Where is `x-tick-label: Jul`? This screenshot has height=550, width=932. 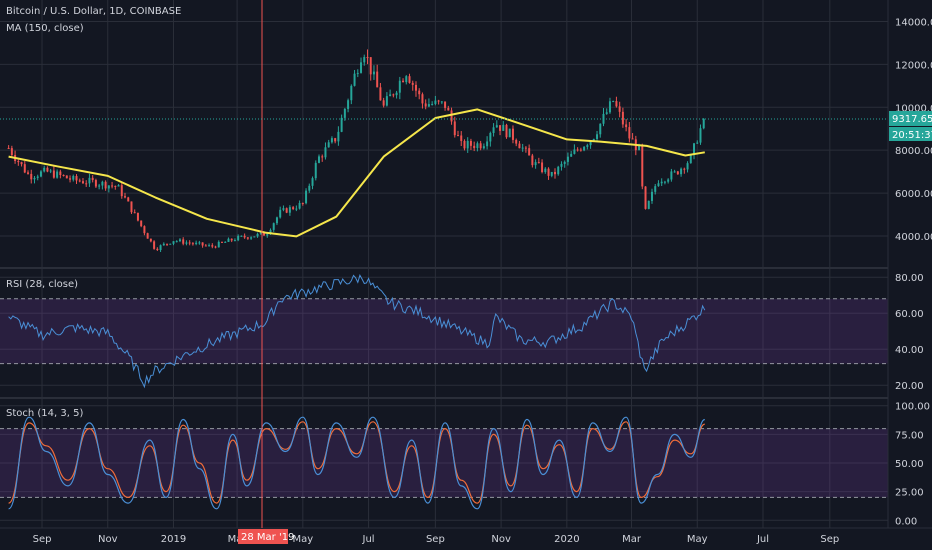
x-tick-label: Jul is located at coordinates (368, 539).